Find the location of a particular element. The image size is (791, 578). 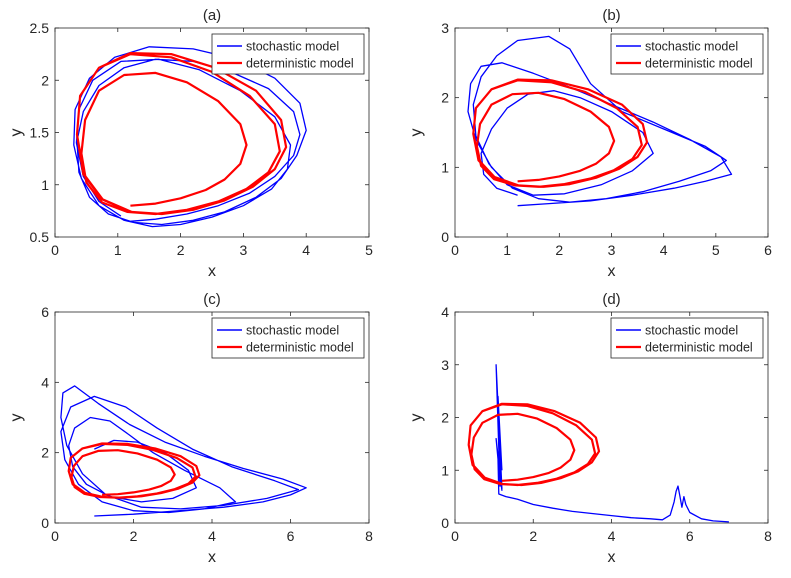

panel-title: (c) is located at coordinates (212, 299).